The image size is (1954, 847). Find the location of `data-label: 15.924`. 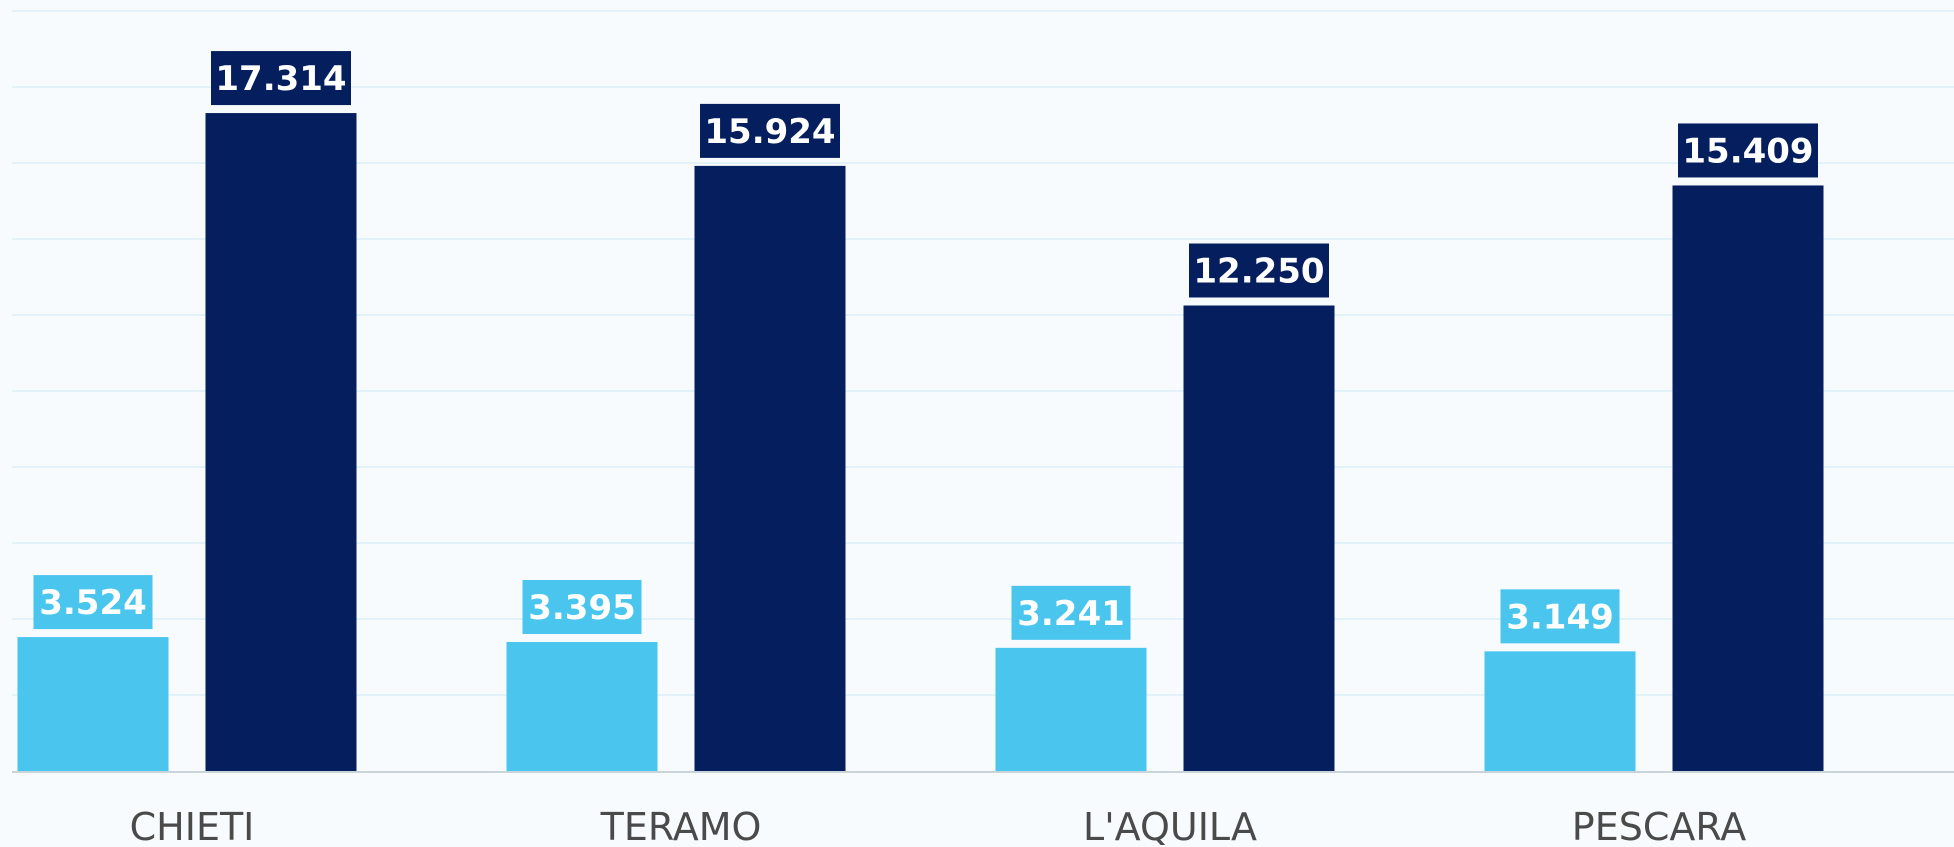

data-label: 15.924 is located at coordinates (769, 132).